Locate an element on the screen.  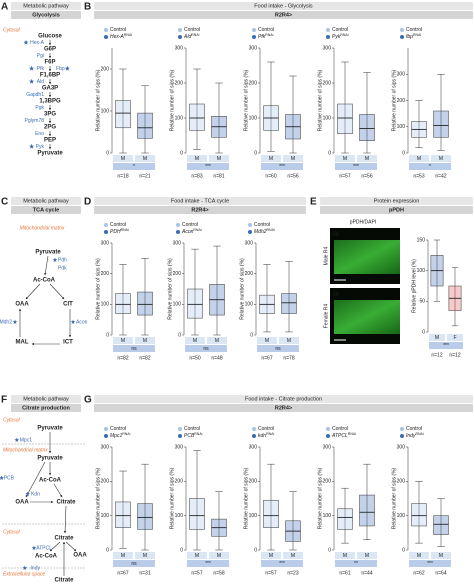
label: Pyruvate is located at coordinates (50, 154).